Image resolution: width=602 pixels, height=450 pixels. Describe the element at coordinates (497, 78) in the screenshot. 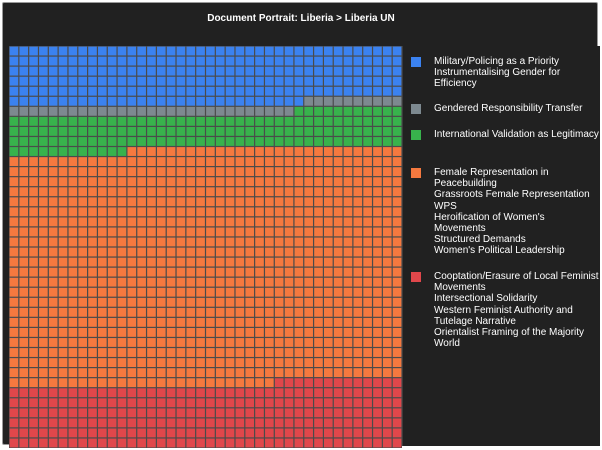

I see `legend-label: Instrumentalising Gender for Efficiency` at that location.